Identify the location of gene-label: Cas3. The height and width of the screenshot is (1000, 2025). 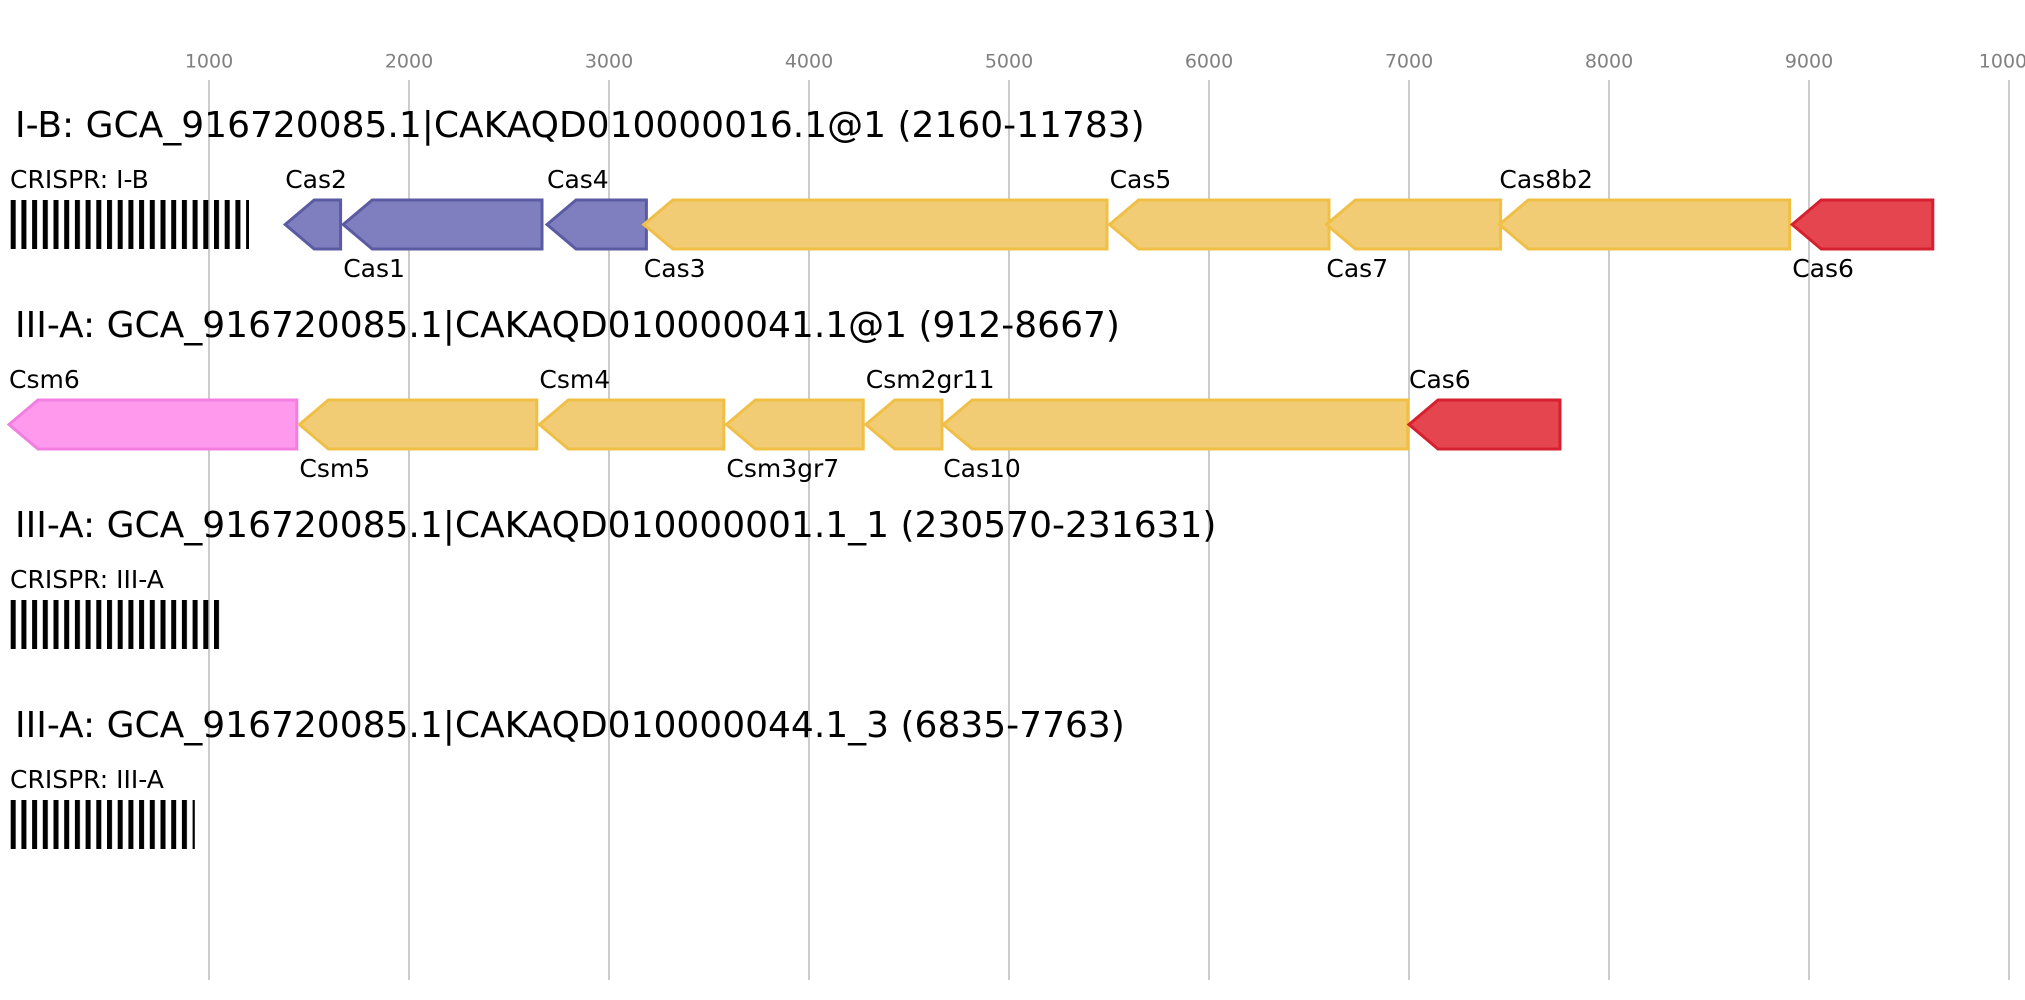
(675, 268).